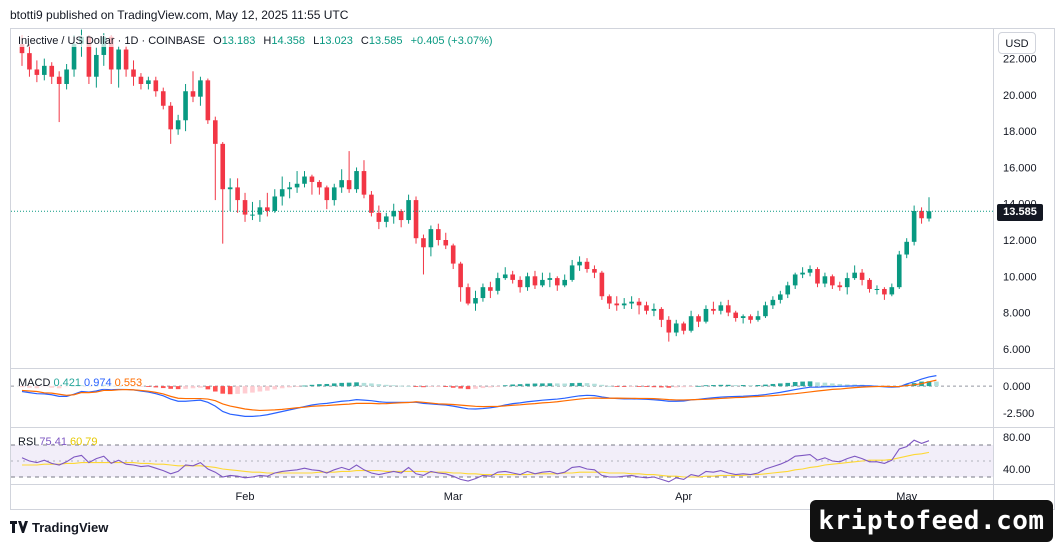  What do you see at coordinates (1018, 414) in the screenshot?
I see `macd-tick-label: -2.500` at bounding box center [1018, 414].